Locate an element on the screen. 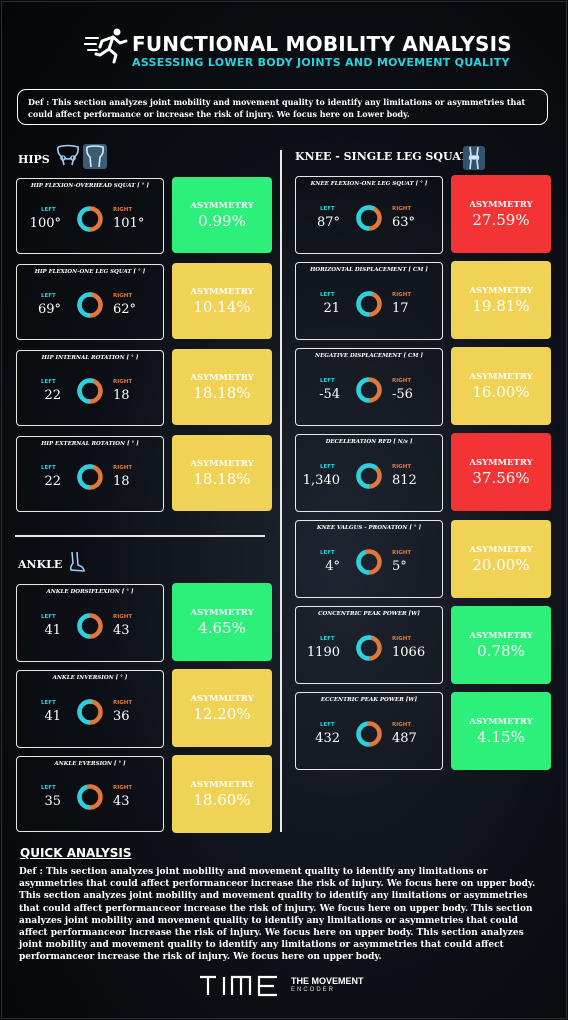 The height and width of the screenshot is (1020, 568). metric-name: NEGATIVE DISPLACEMENT [ CM ] is located at coordinates (369, 356).